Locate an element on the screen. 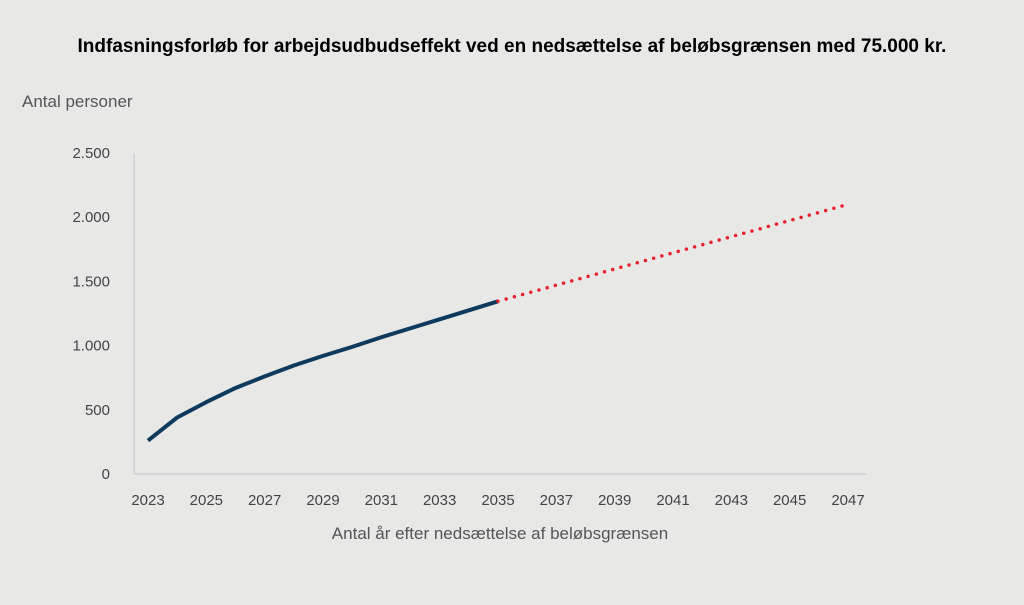 This screenshot has height=605, width=1024. x-tick-label: 2043 is located at coordinates (731, 500).